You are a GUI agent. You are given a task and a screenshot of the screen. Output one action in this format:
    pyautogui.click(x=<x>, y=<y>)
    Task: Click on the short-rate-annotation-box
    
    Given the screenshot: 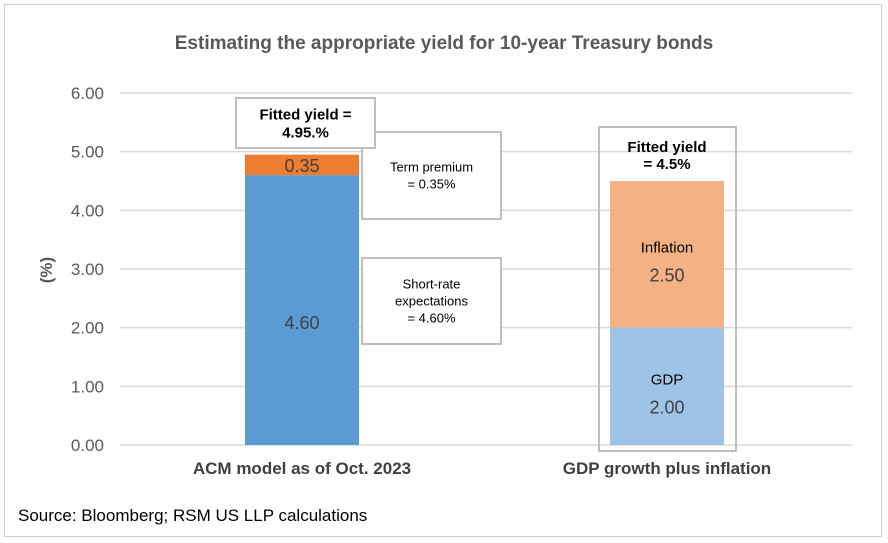 What is the action you would take?
    pyautogui.click(x=431, y=301)
    